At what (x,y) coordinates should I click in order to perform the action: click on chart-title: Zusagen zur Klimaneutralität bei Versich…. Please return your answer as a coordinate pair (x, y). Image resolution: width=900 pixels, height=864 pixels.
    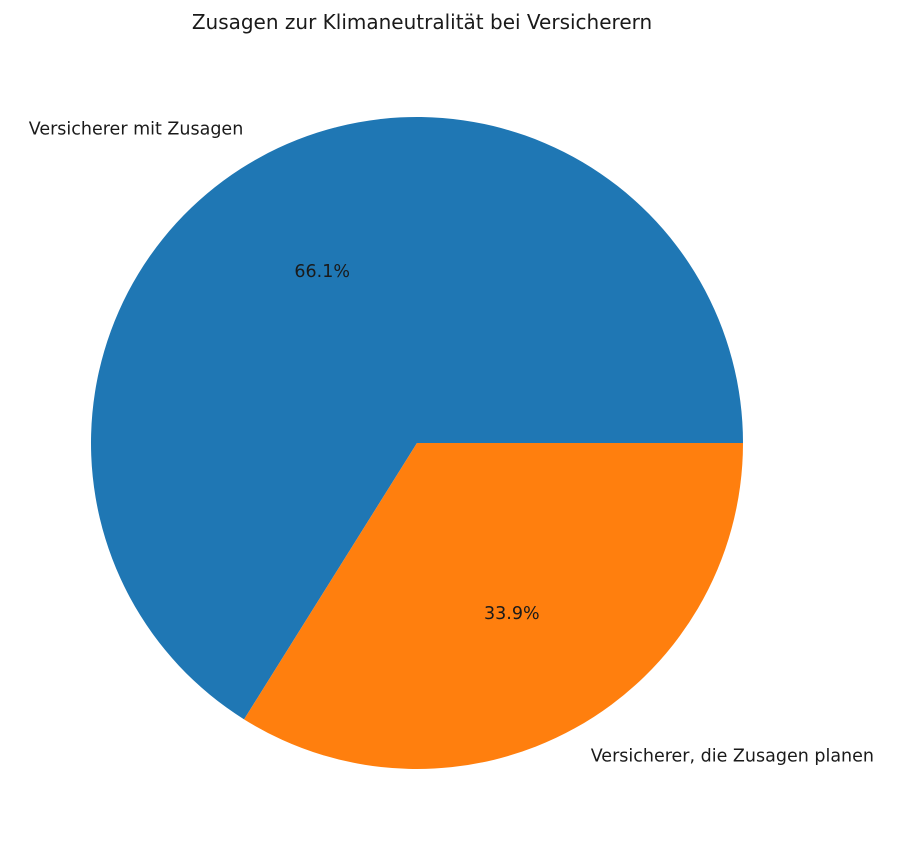
    Looking at the image, I should click on (422, 22).